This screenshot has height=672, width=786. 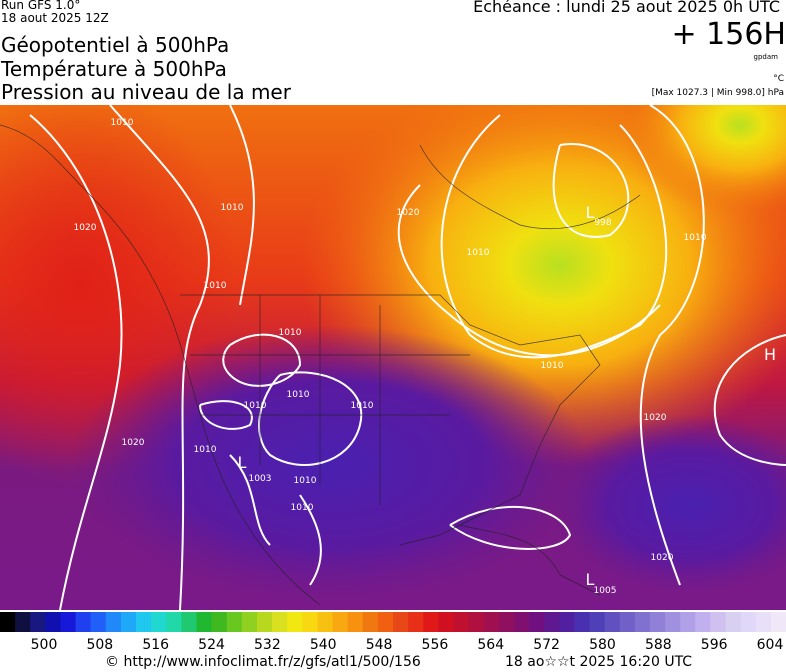 What do you see at coordinates (260, 479) in the screenshot?
I see `isobar-label: 1003` at bounding box center [260, 479].